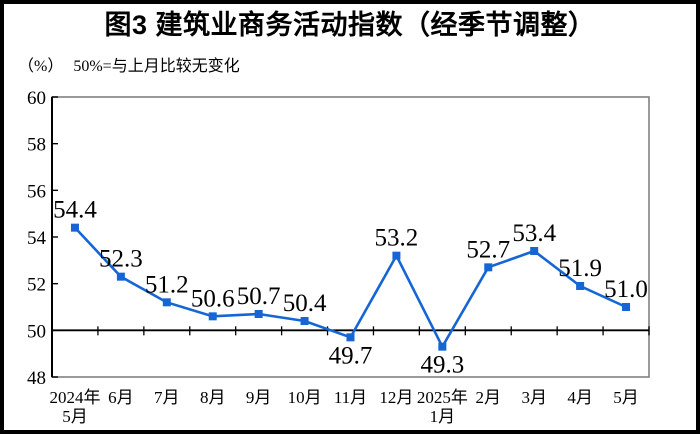 Image resolution: width=700 pixels, height=434 pixels. What do you see at coordinates (213, 397) in the screenshot?
I see `x-tick-label: 8月` at bounding box center [213, 397].